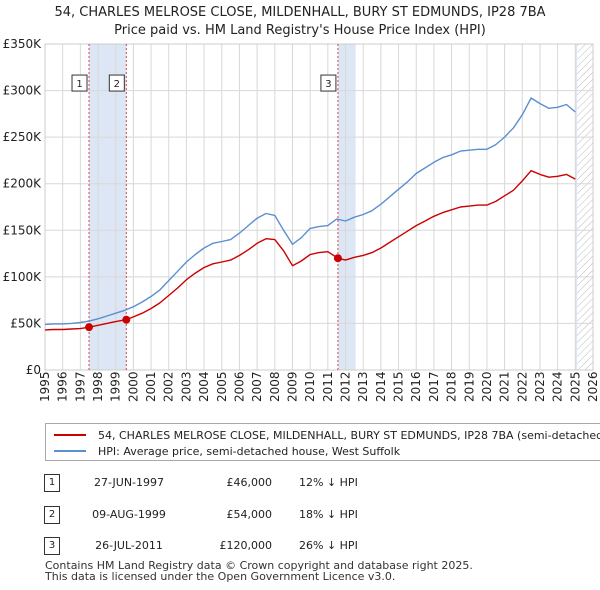 The width and height of the screenshot is (600, 590). Describe the element at coordinates (23, 184) in the screenshot. I see `y-tick-label: £200K` at that location.